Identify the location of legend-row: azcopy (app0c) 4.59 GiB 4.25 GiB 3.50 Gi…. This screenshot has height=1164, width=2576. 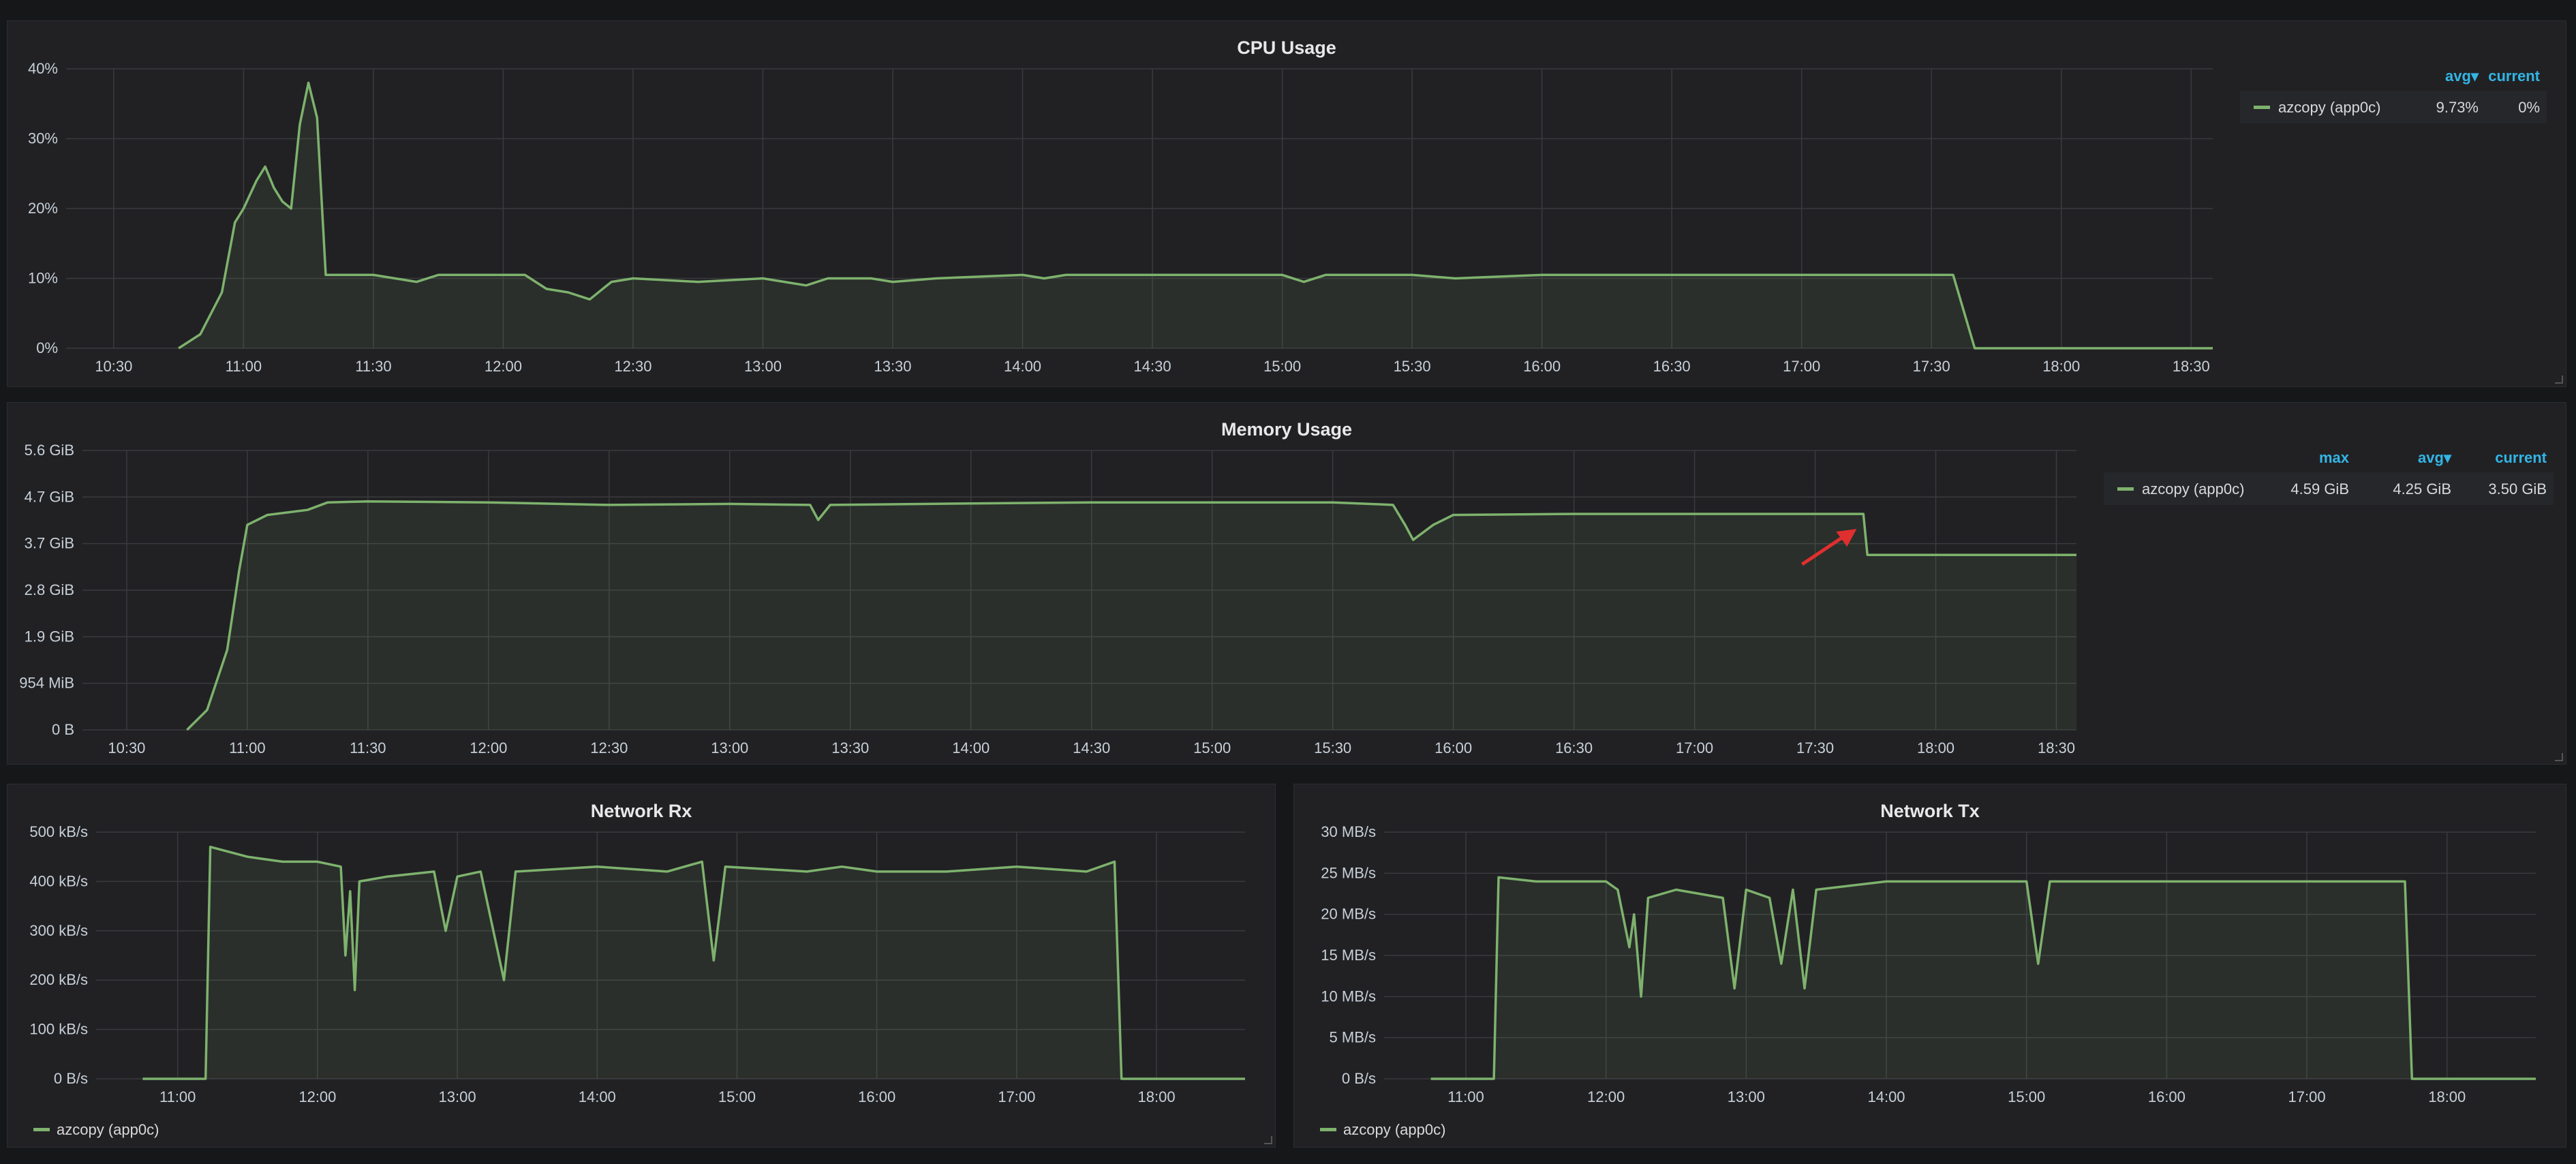
(2329, 488).